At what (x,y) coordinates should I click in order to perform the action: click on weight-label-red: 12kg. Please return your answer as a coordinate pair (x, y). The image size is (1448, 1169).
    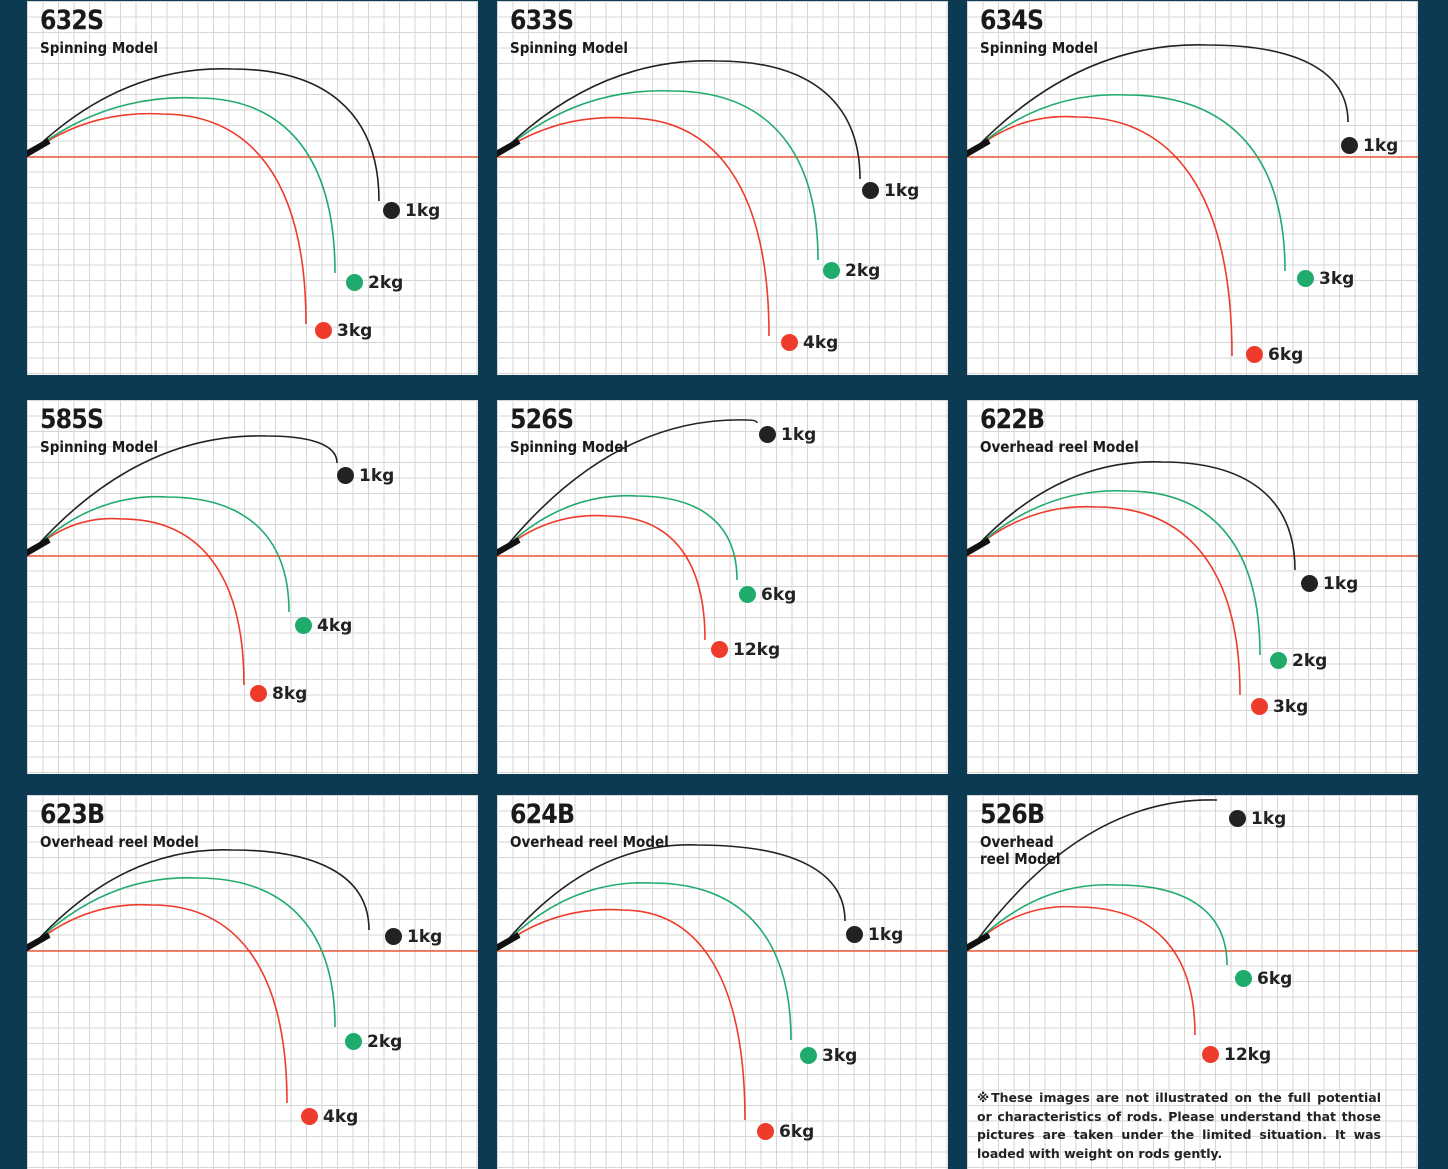
    Looking at the image, I should click on (745, 650).